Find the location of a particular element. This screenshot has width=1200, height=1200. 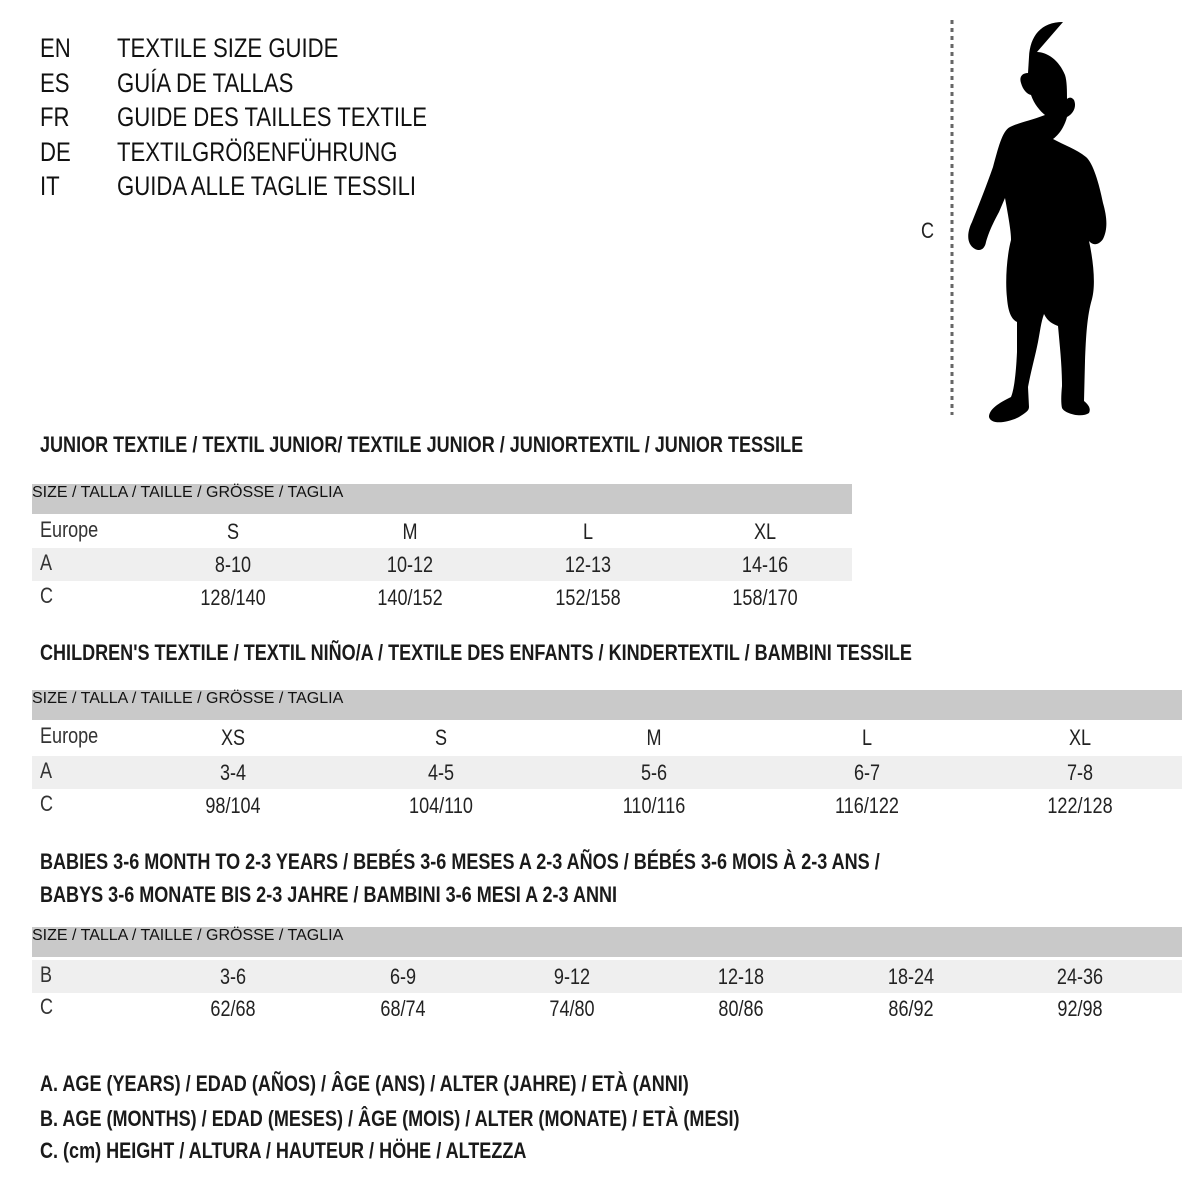

guide-title: GUIDA ALLE TAGLIE TESSILI is located at coordinates (267, 186).